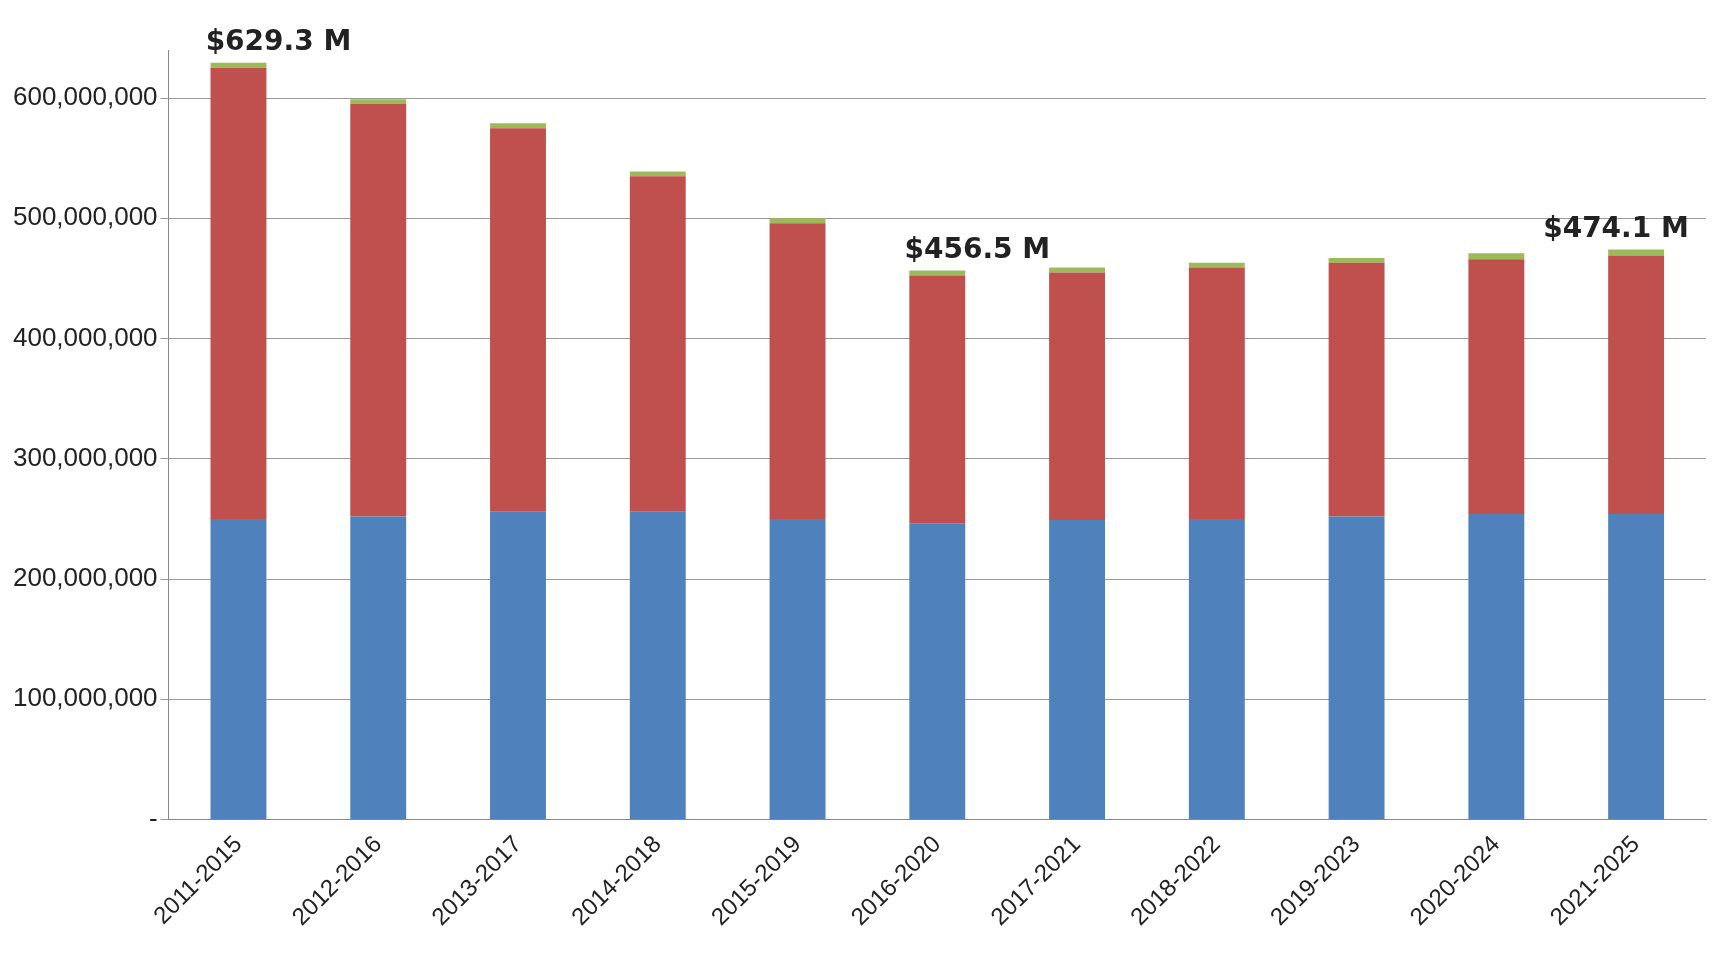  What do you see at coordinates (153, 817) in the screenshot?
I see `y-tick-label: -` at bounding box center [153, 817].